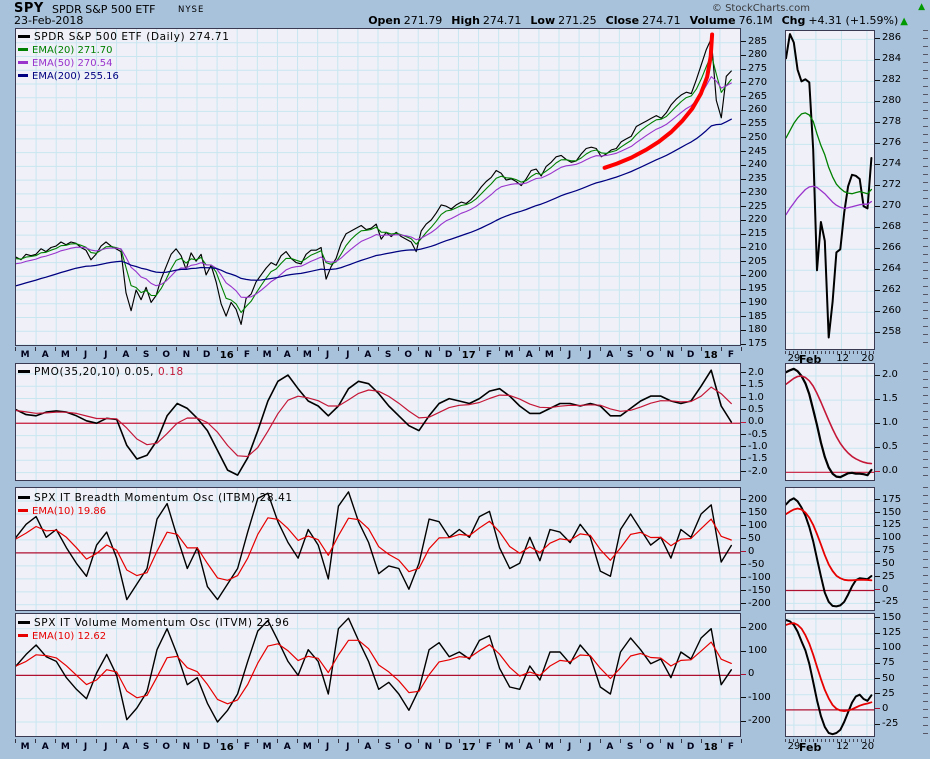 This screenshot has height=759, width=930. I want to click on quote-label: Close, so click(622, 20).